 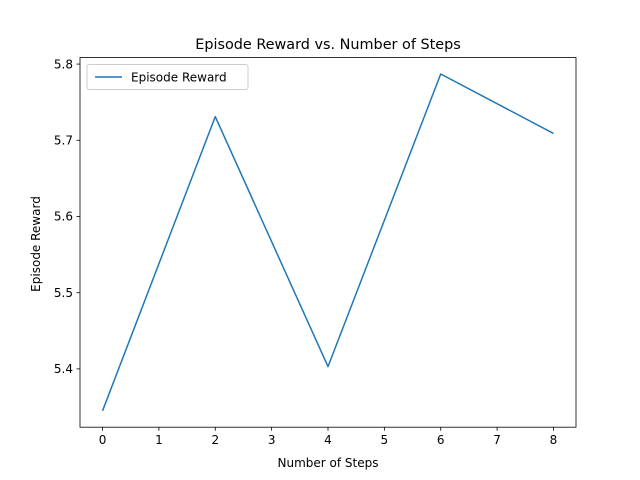 I want to click on y-tick-label: 5.4, so click(x=63, y=369).